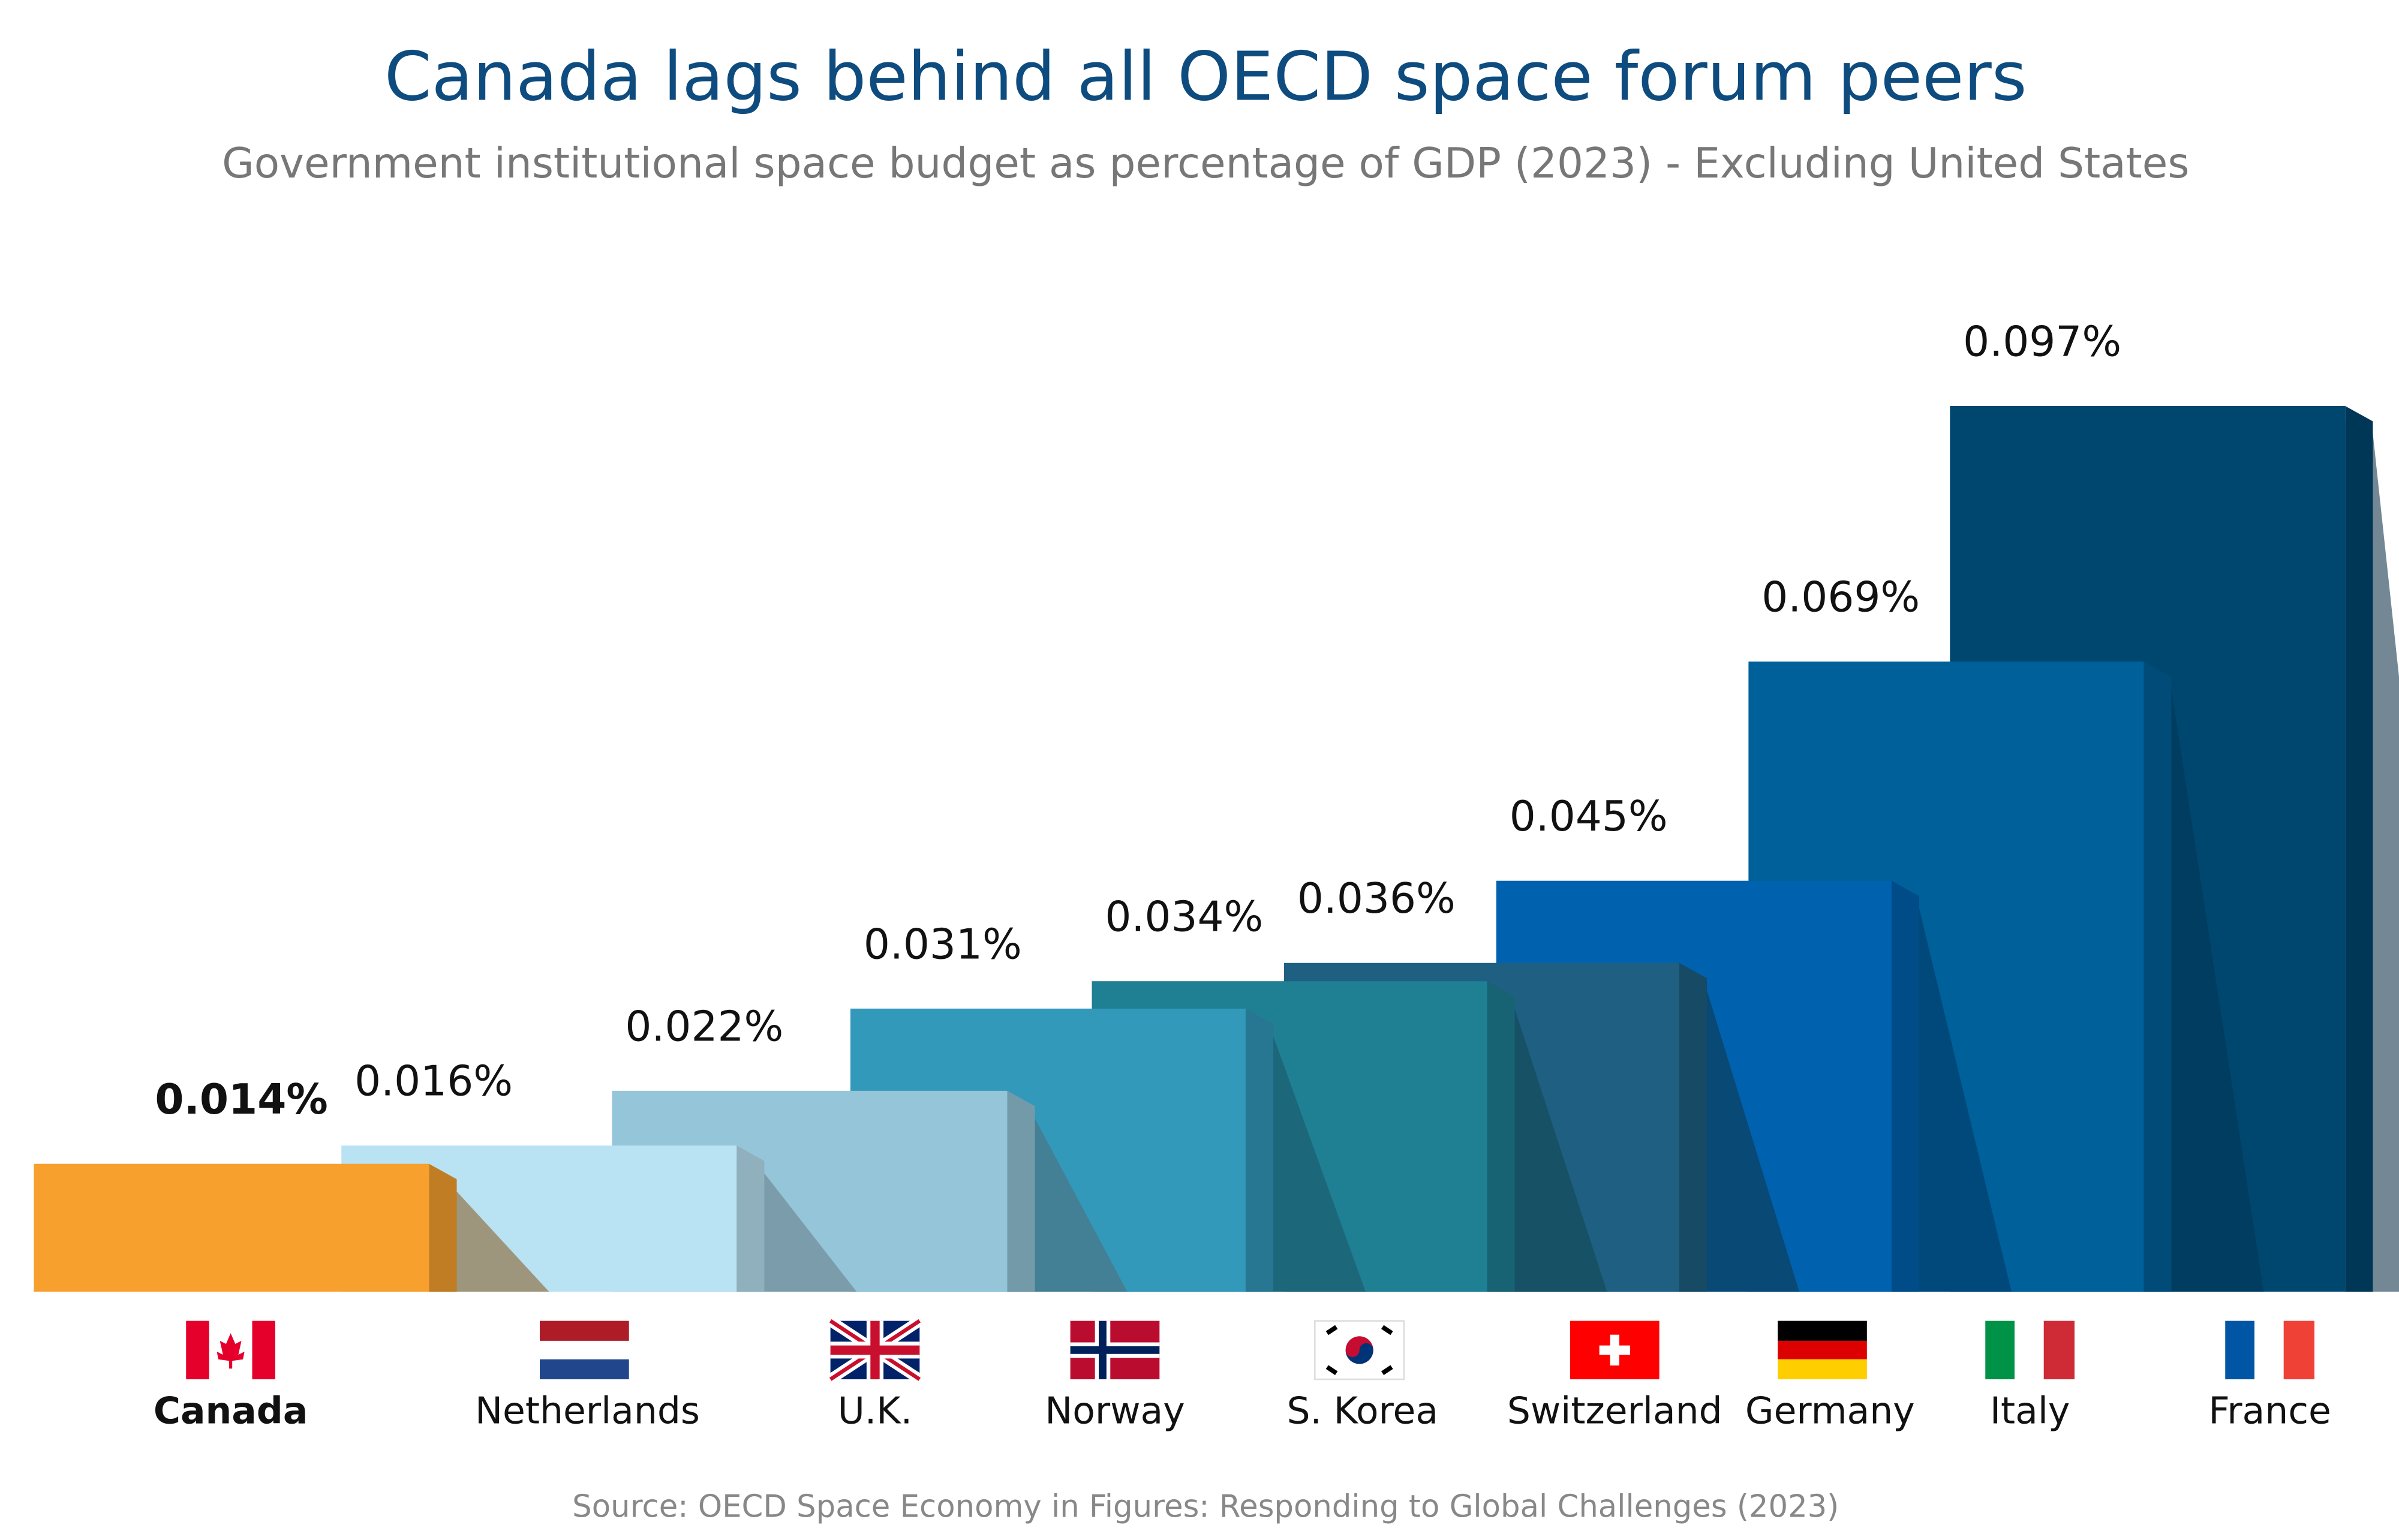 The width and height of the screenshot is (2399, 1540). What do you see at coordinates (231, 1227) in the screenshot?
I see `bar` at bounding box center [231, 1227].